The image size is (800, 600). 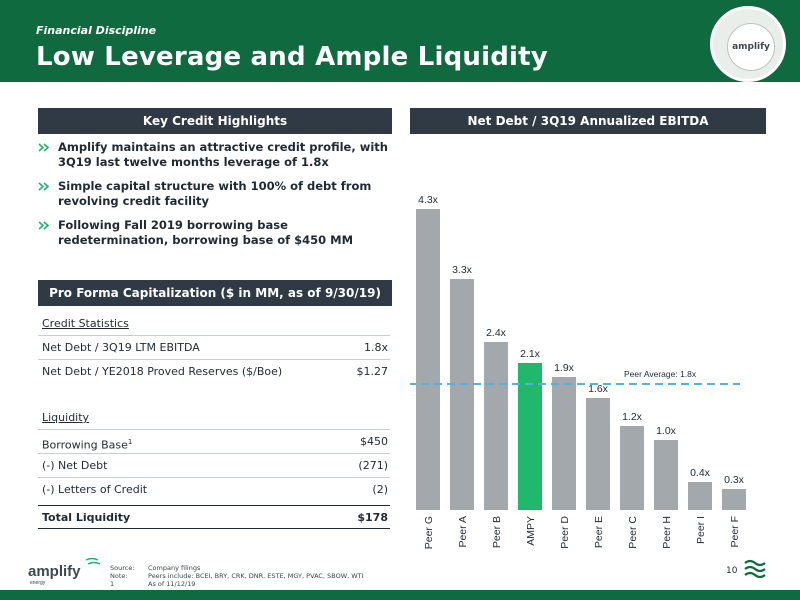 What do you see at coordinates (400, 595) in the screenshot?
I see `footer-bar` at bounding box center [400, 595].